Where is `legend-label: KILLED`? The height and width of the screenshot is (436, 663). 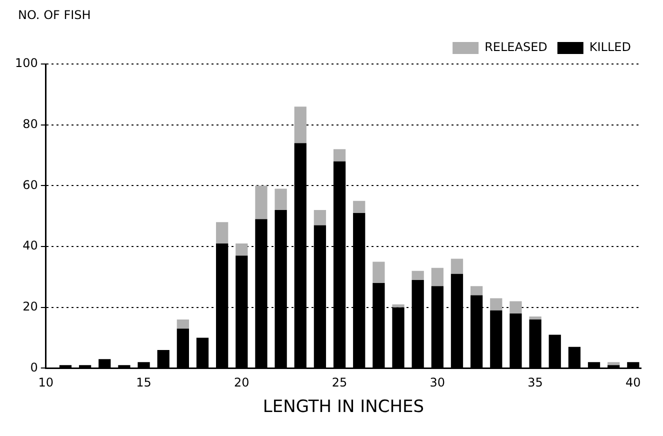 legend-label: KILLED is located at coordinates (610, 47).